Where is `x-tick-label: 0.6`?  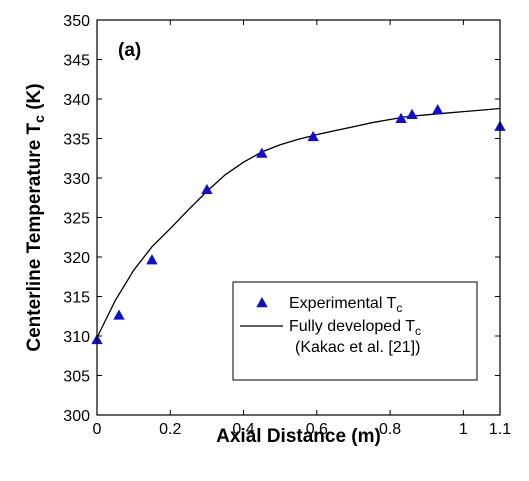 x-tick-label: 0.6 is located at coordinates (317, 429).